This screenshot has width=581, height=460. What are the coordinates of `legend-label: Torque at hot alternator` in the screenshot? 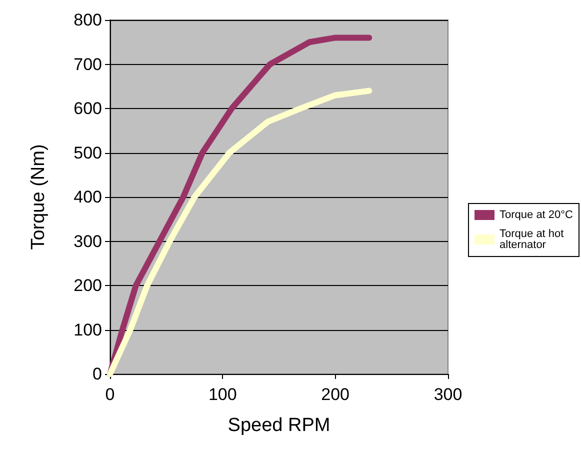 It's located at (533, 239).